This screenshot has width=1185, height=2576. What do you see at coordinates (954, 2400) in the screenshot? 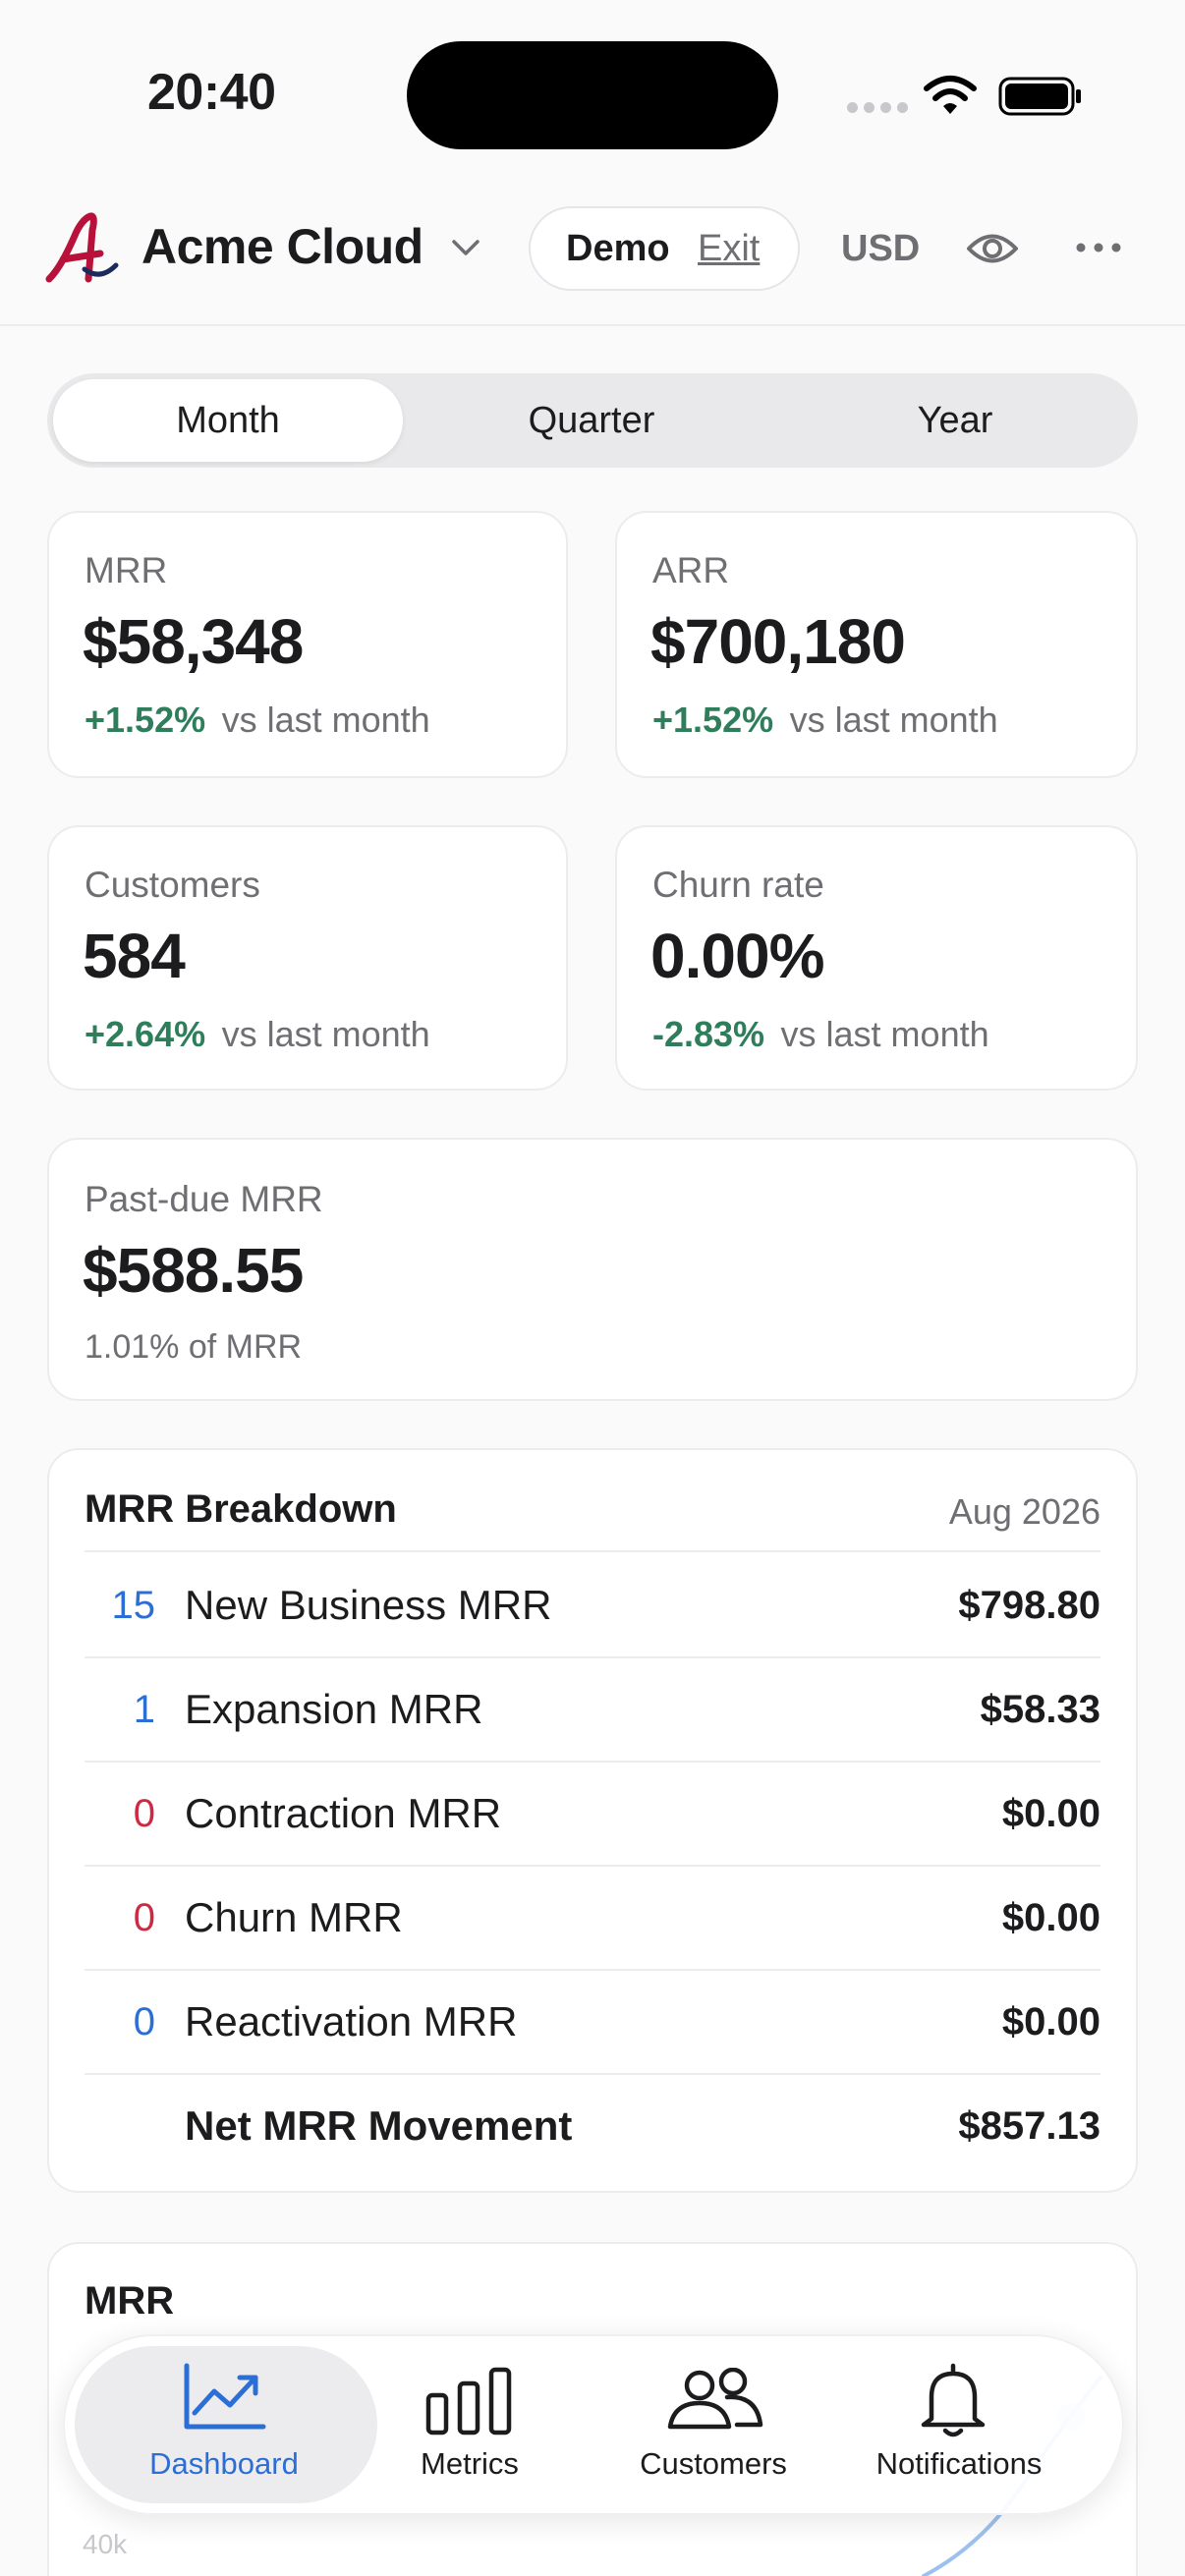
I see `bell-icon` at bounding box center [954, 2400].